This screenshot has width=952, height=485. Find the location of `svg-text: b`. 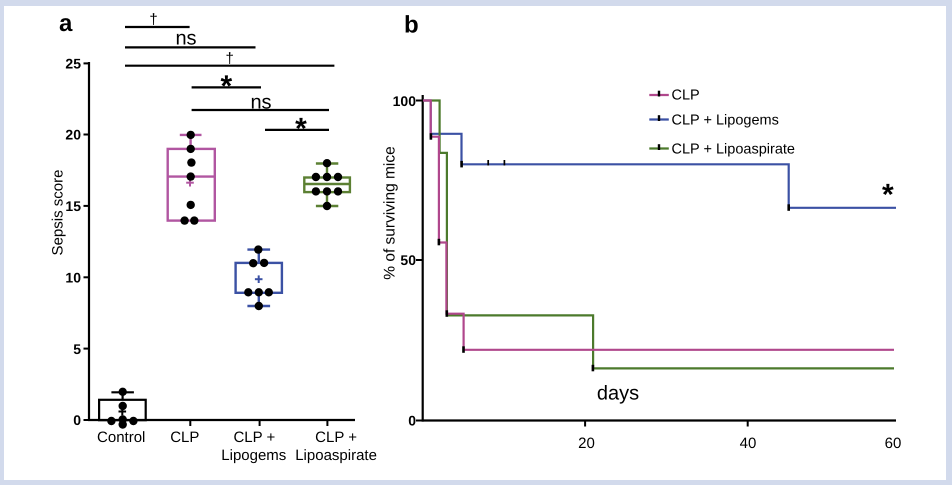

svg-text: b is located at coordinates (411, 25).